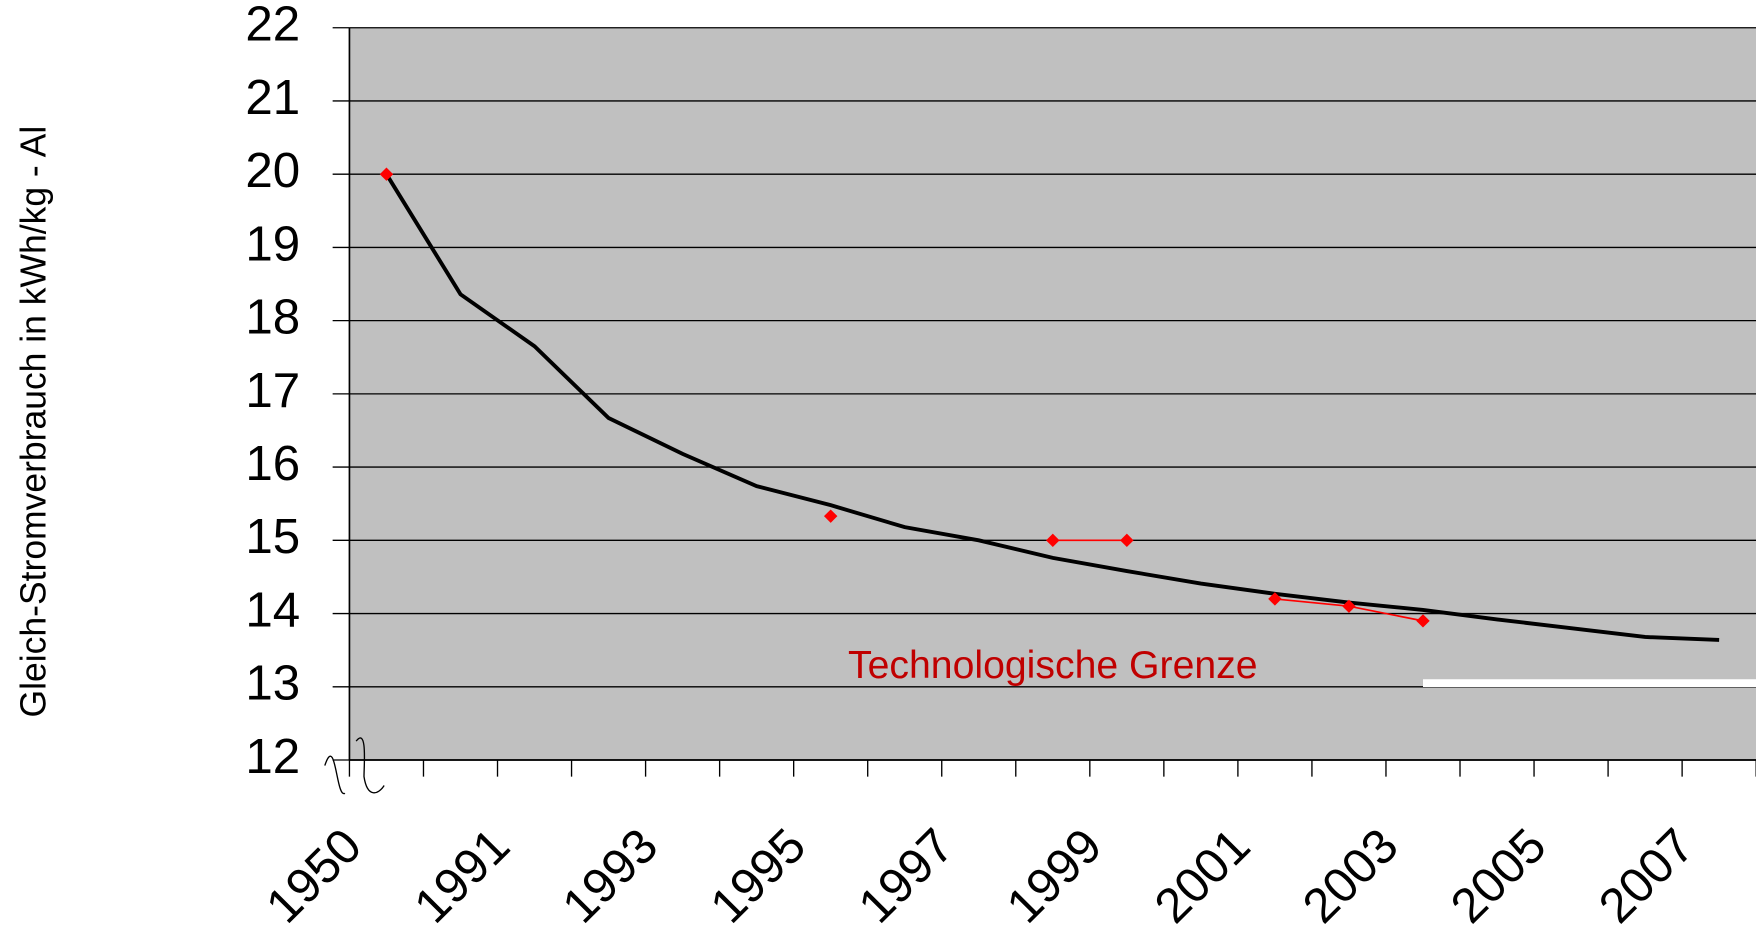  Describe the element at coordinates (272, 391) in the screenshot. I see `y-tick-label: 17` at that location.